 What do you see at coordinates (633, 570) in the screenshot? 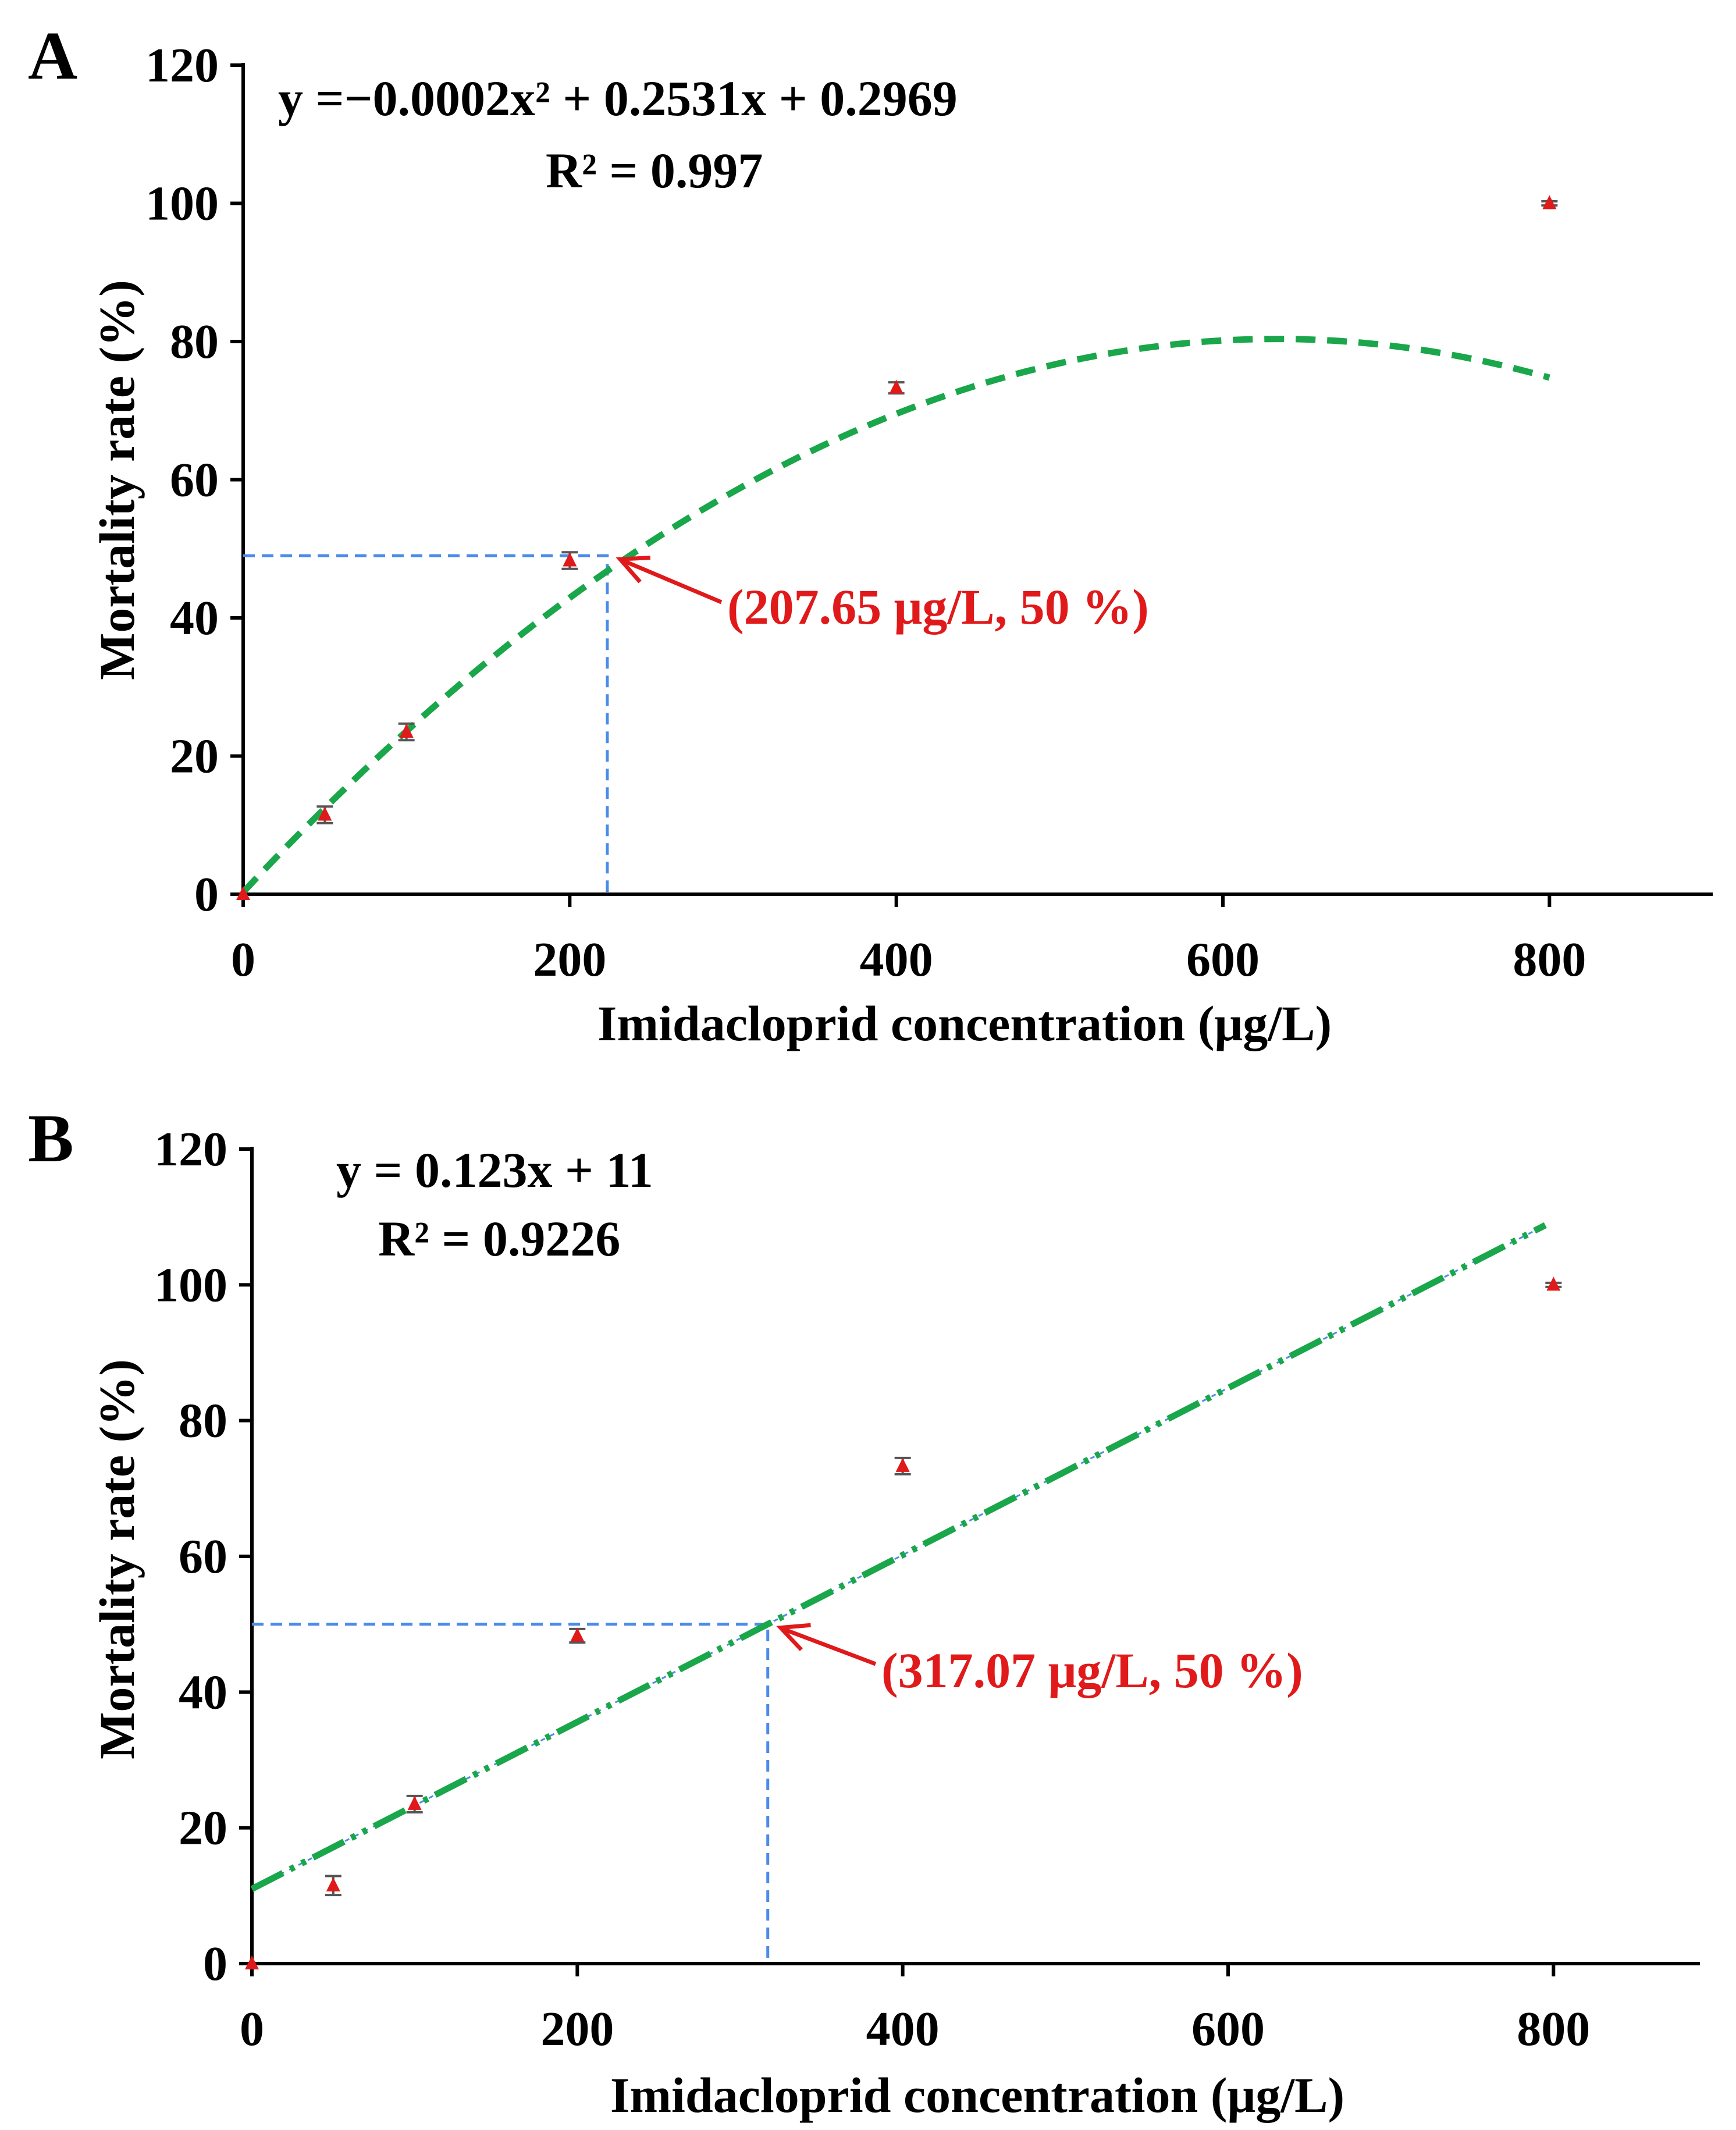
I see `panel-a-lc50-arrowhead` at bounding box center [633, 570].